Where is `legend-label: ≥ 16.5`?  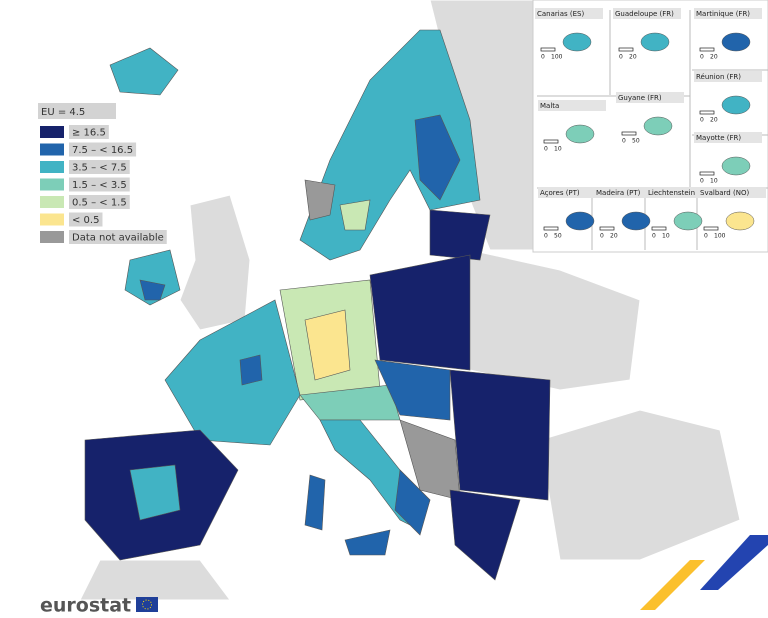 legend-label: ≥ 16.5 is located at coordinates (89, 133).